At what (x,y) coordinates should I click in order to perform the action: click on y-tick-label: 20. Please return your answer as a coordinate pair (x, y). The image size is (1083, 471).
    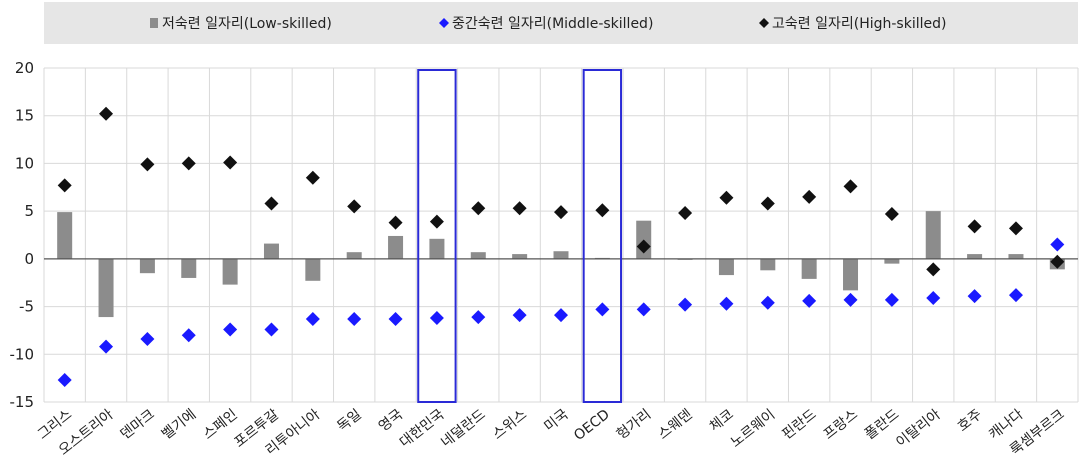
    Looking at the image, I should click on (24, 68).